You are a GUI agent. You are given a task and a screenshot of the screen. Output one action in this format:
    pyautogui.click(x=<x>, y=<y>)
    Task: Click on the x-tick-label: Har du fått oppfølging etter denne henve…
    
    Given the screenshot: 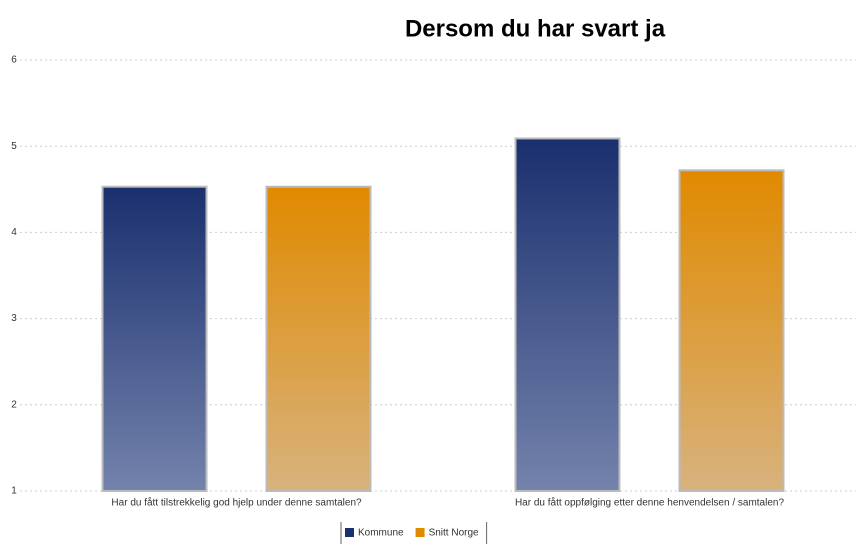 What is the action you would take?
    pyautogui.click(x=650, y=503)
    